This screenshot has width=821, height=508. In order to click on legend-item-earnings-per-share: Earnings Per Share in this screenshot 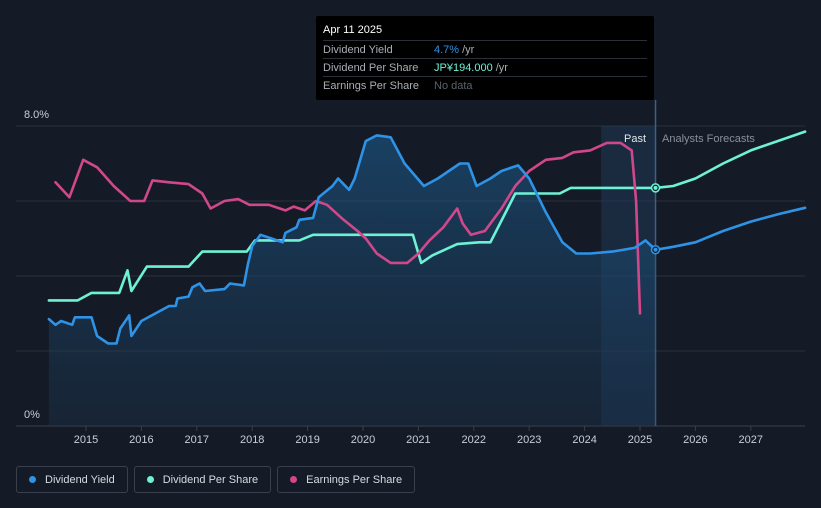, I will do `click(346, 479)`.